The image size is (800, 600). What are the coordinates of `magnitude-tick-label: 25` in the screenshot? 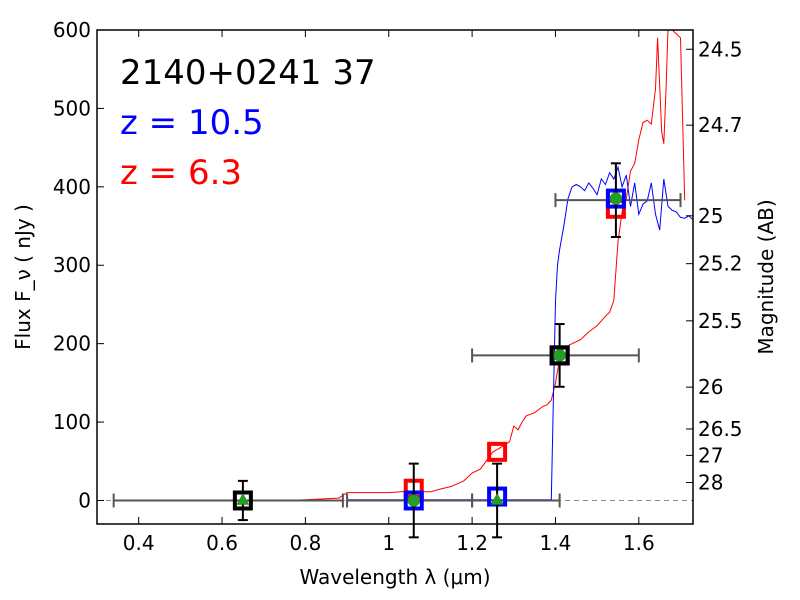 It's located at (710, 216).